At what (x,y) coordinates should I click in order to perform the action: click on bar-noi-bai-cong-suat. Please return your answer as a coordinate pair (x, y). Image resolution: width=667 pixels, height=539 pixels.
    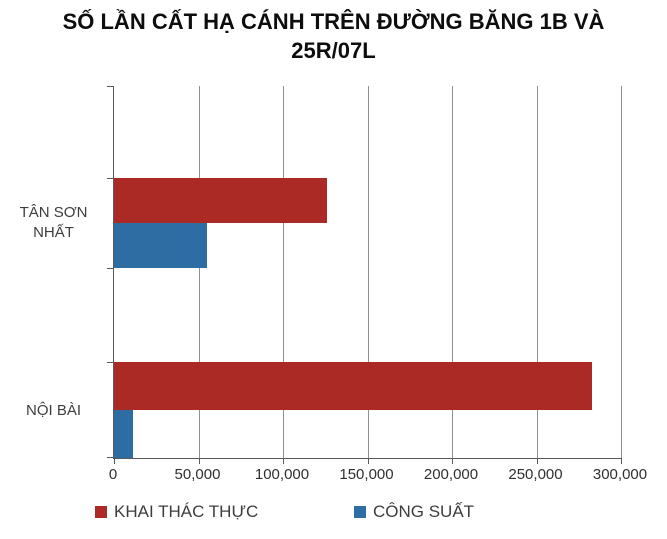
    Looking at the image, I should click on (123, 434).